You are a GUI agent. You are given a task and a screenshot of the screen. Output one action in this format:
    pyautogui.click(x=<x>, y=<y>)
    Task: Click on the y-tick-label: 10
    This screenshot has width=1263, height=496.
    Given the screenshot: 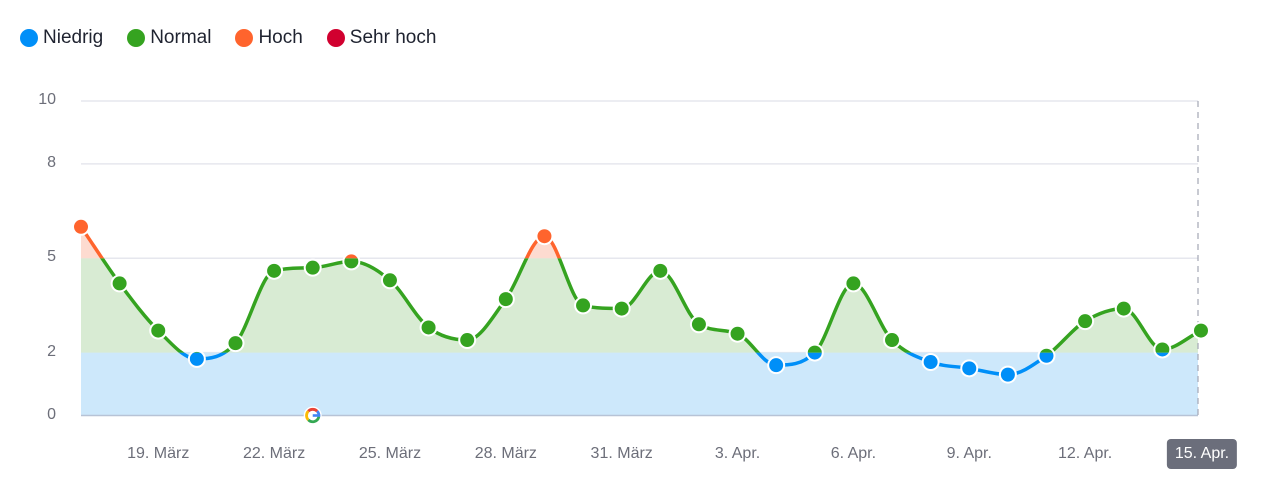 What is the action you would take?
    pyautogui.click(x=47, y=99)
    